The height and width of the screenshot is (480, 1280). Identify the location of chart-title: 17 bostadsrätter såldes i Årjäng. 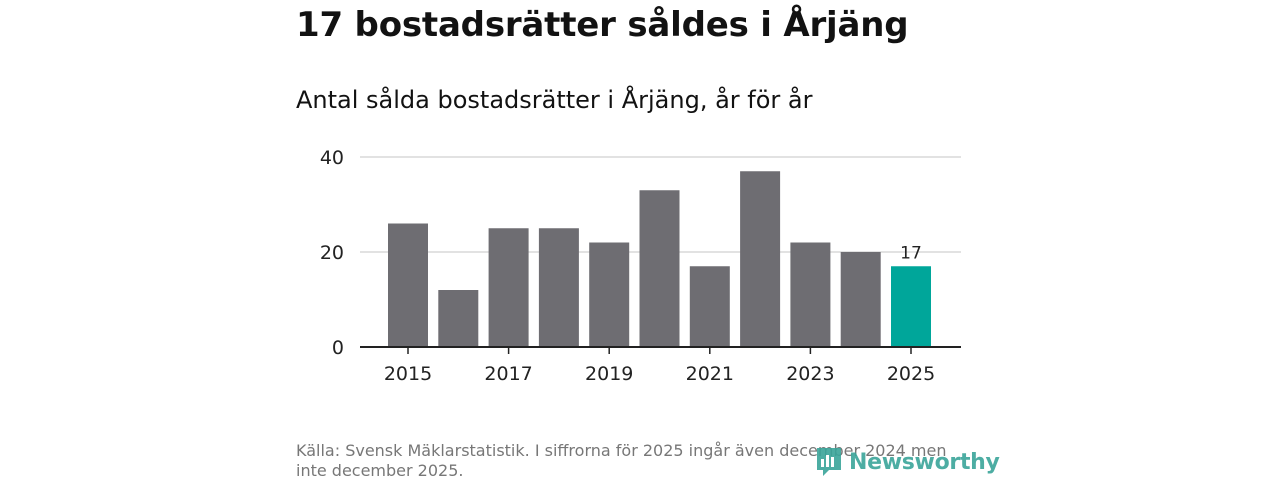
(602, 25).